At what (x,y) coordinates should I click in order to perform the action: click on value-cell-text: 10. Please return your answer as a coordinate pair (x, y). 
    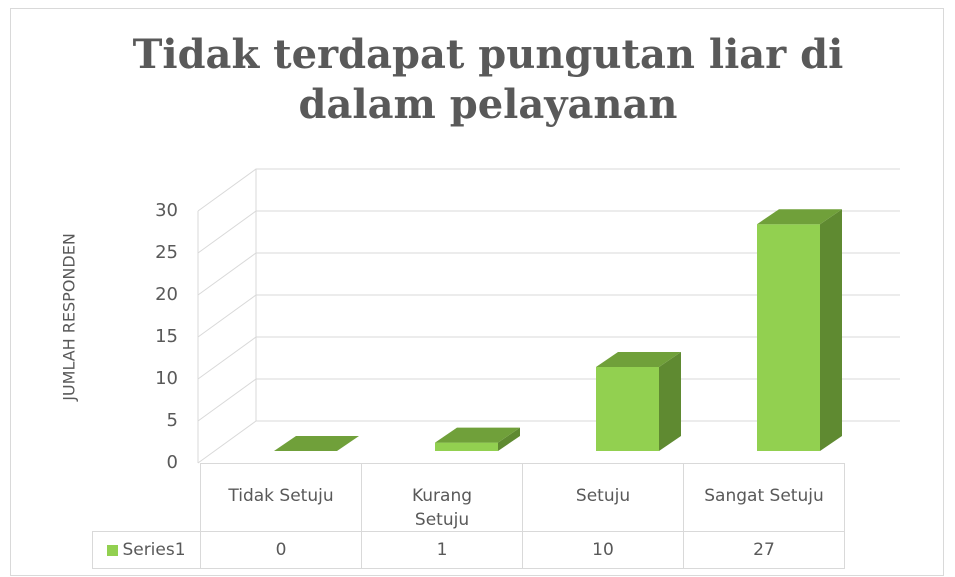
    Looking at the image, I should click on (603, 550).